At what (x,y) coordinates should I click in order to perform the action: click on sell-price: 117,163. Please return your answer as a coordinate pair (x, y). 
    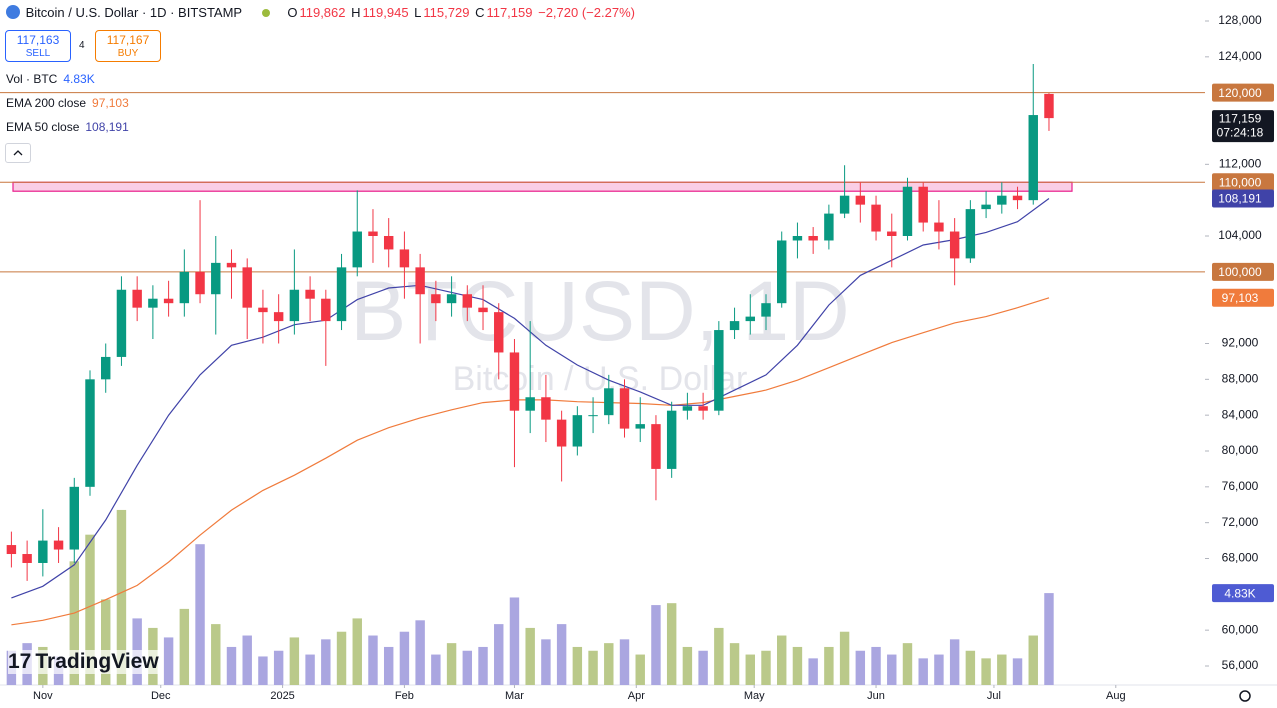
    Looking at the image, I should click on (38, 40).